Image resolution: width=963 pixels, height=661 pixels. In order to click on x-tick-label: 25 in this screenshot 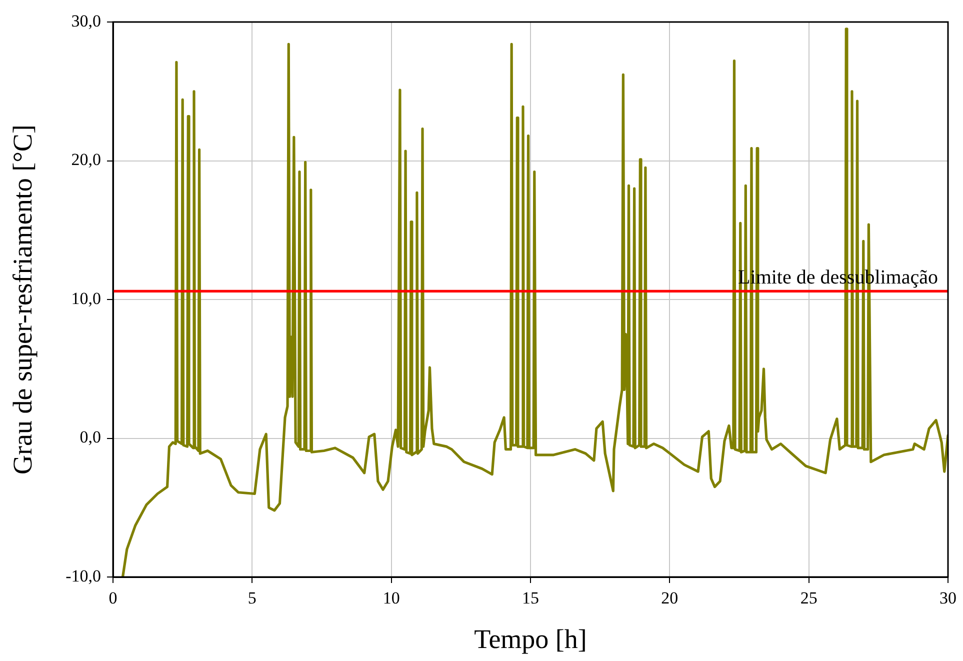, I will do `click(809, 598)`.